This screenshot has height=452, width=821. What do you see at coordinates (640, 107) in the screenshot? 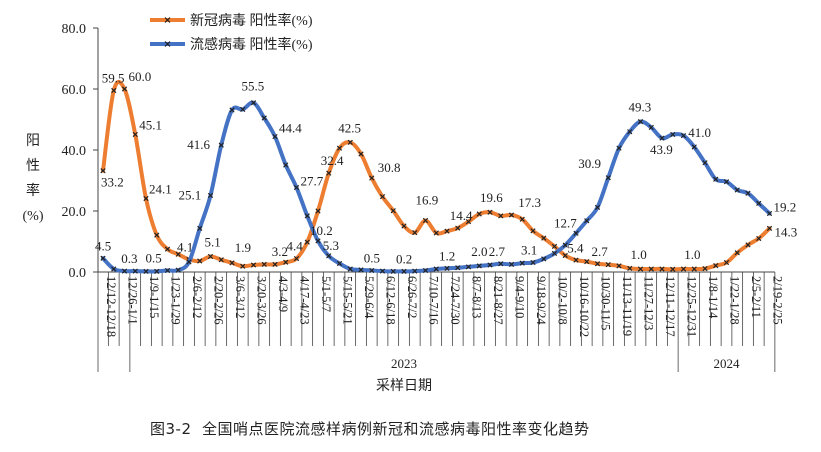
I see `flu-data-label: 49.3` at bounding box center [640, 107].